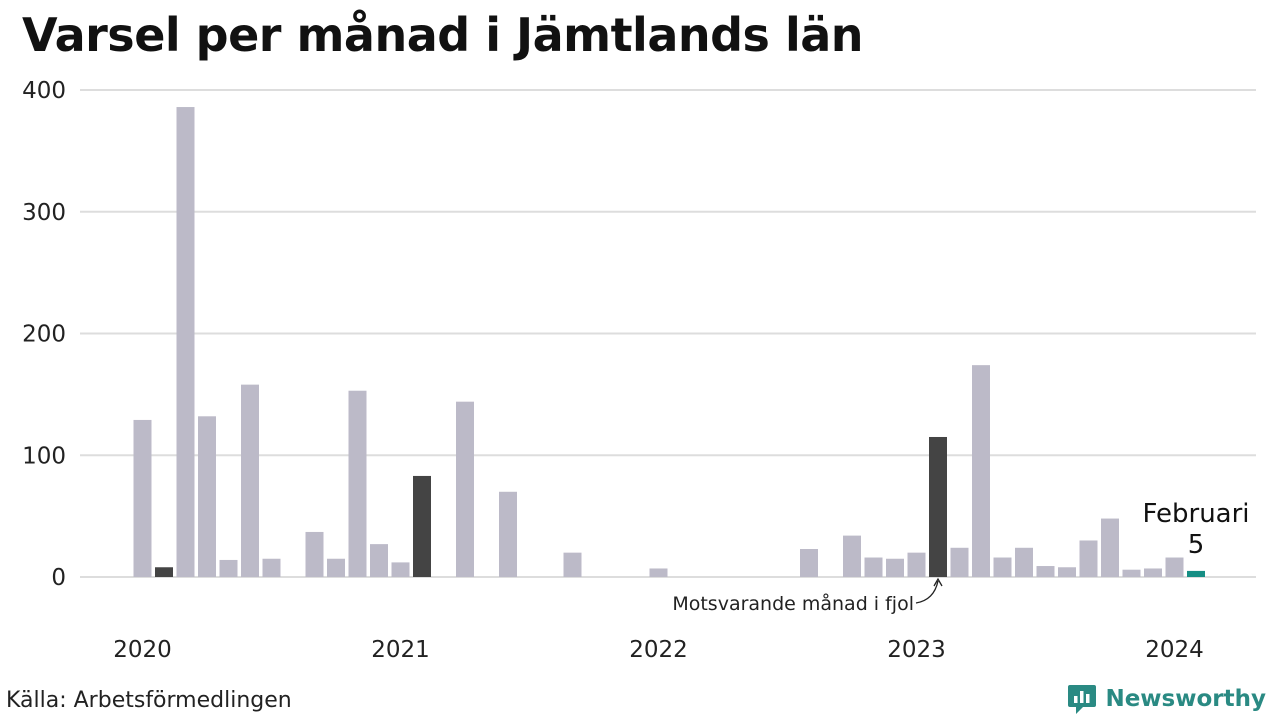  What do you see at coordinates (1196, 545) in the screenshot?
I see `highlight-value-label: 5` at bounding box center [1196, 545].